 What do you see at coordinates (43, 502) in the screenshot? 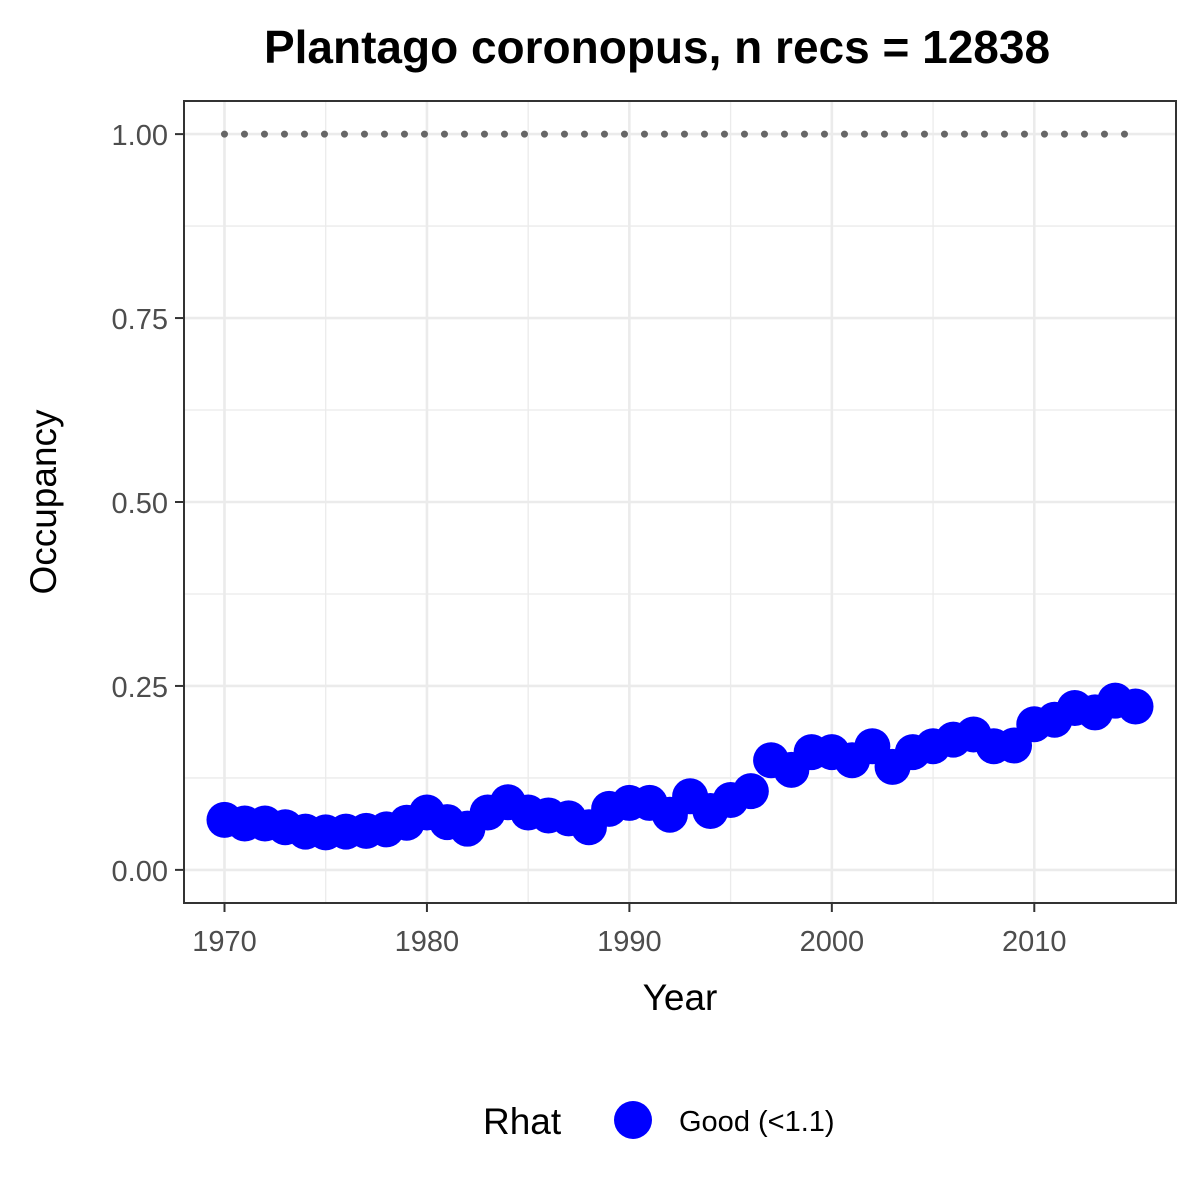
I see `y-axis-title: Occupancy` at bounding box center [43, 502].